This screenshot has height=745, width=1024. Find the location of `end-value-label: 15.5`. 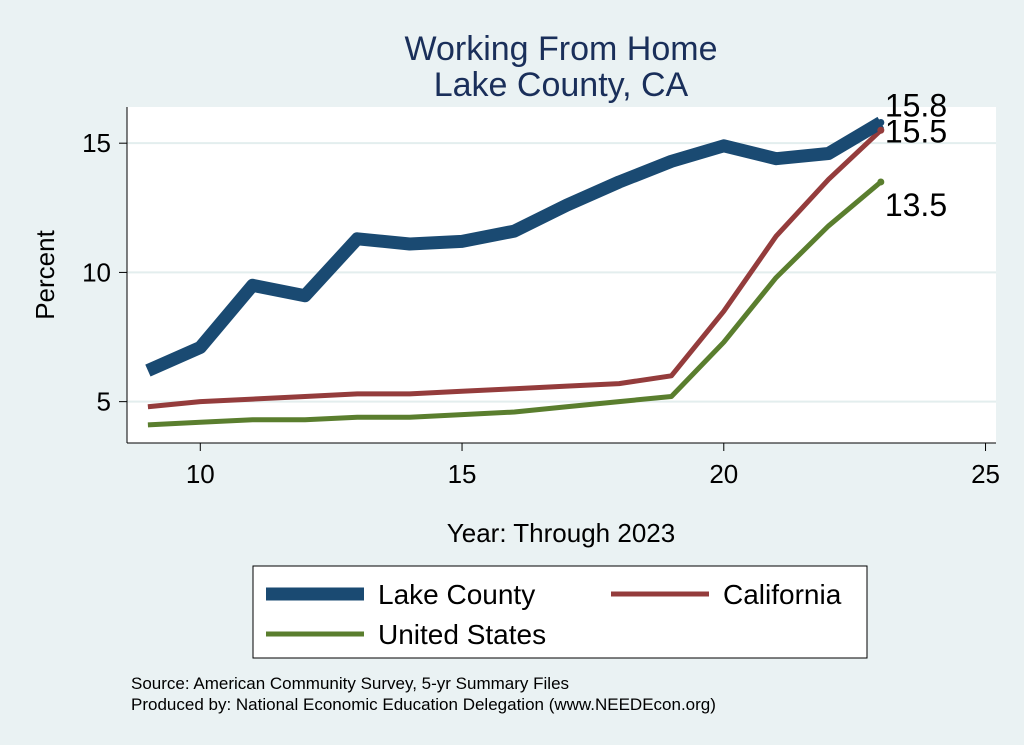

end-value-label: 15.5 is located at coordinates (916, 131).